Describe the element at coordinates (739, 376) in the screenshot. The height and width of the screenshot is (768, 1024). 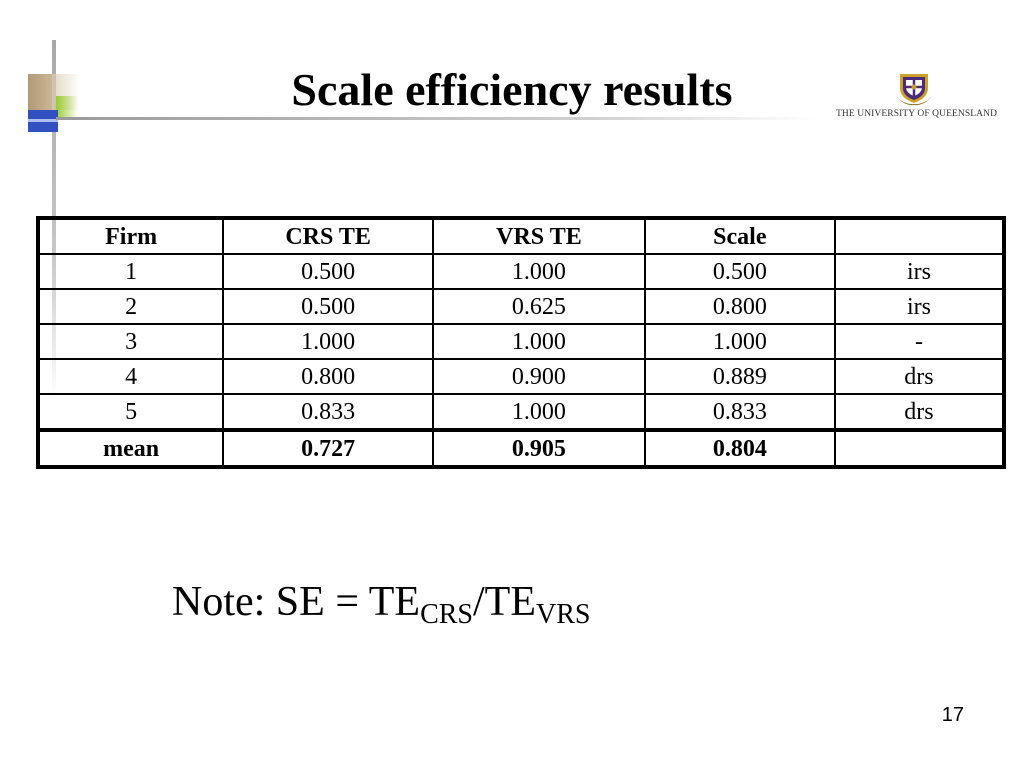
I see `cell-scale: 0.889` at that location.